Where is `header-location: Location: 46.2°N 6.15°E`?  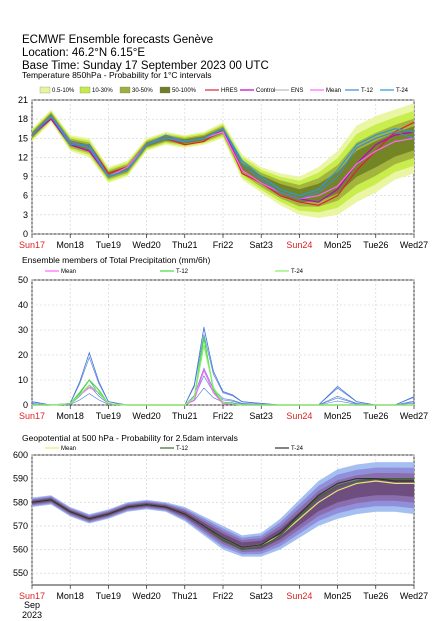 header-location: Location: 46.2°N 6.15°E is located at coordinates (83, 53).